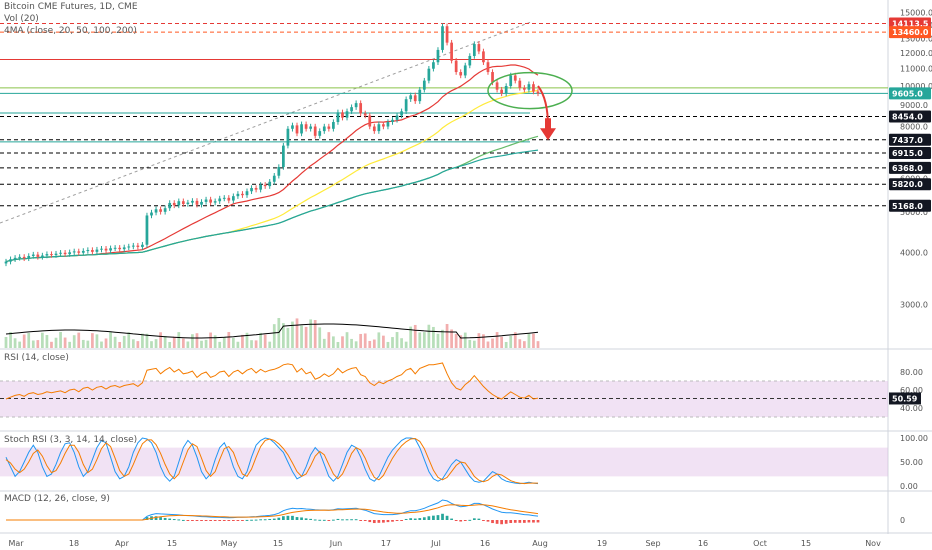  I want to click on macd-legend: MACD (12, 26, close, 9), so click(57, 499).